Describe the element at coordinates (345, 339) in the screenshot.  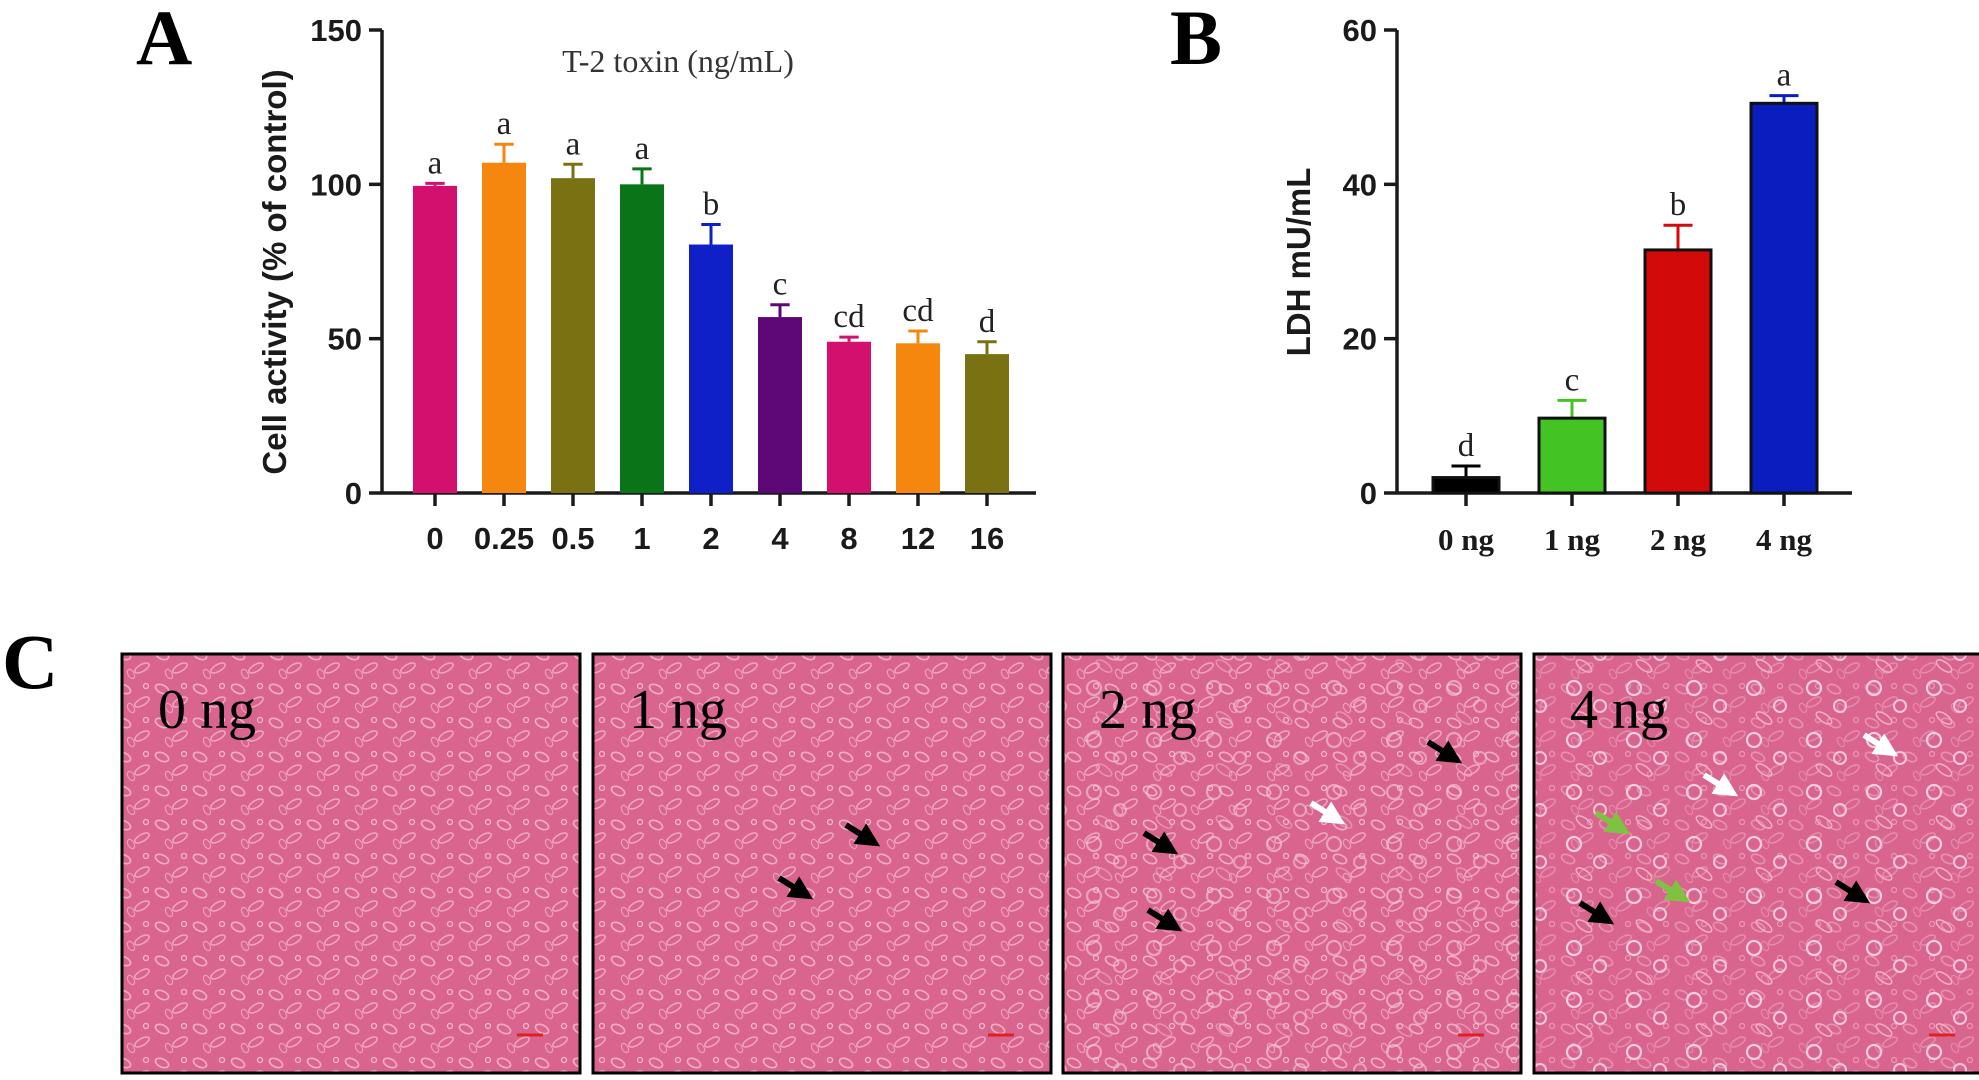
I see `y-tick-label: 50` at that location.